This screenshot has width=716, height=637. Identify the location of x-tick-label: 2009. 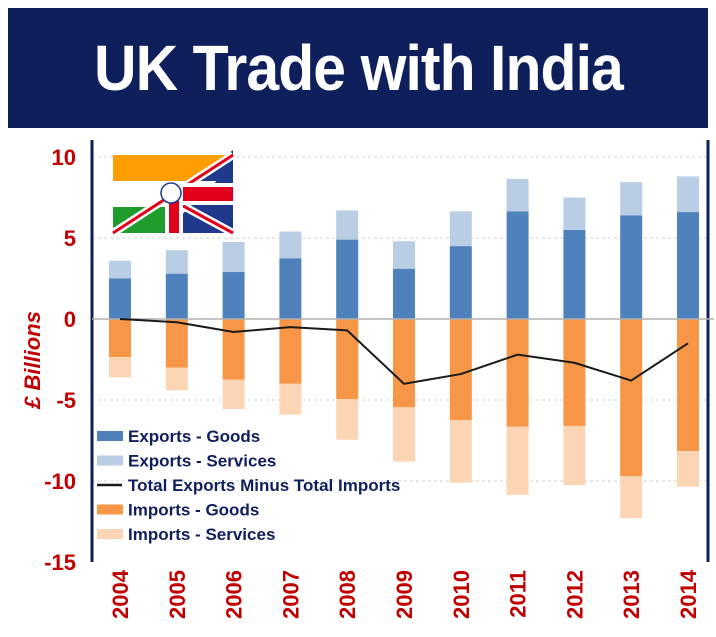
(404, 594).